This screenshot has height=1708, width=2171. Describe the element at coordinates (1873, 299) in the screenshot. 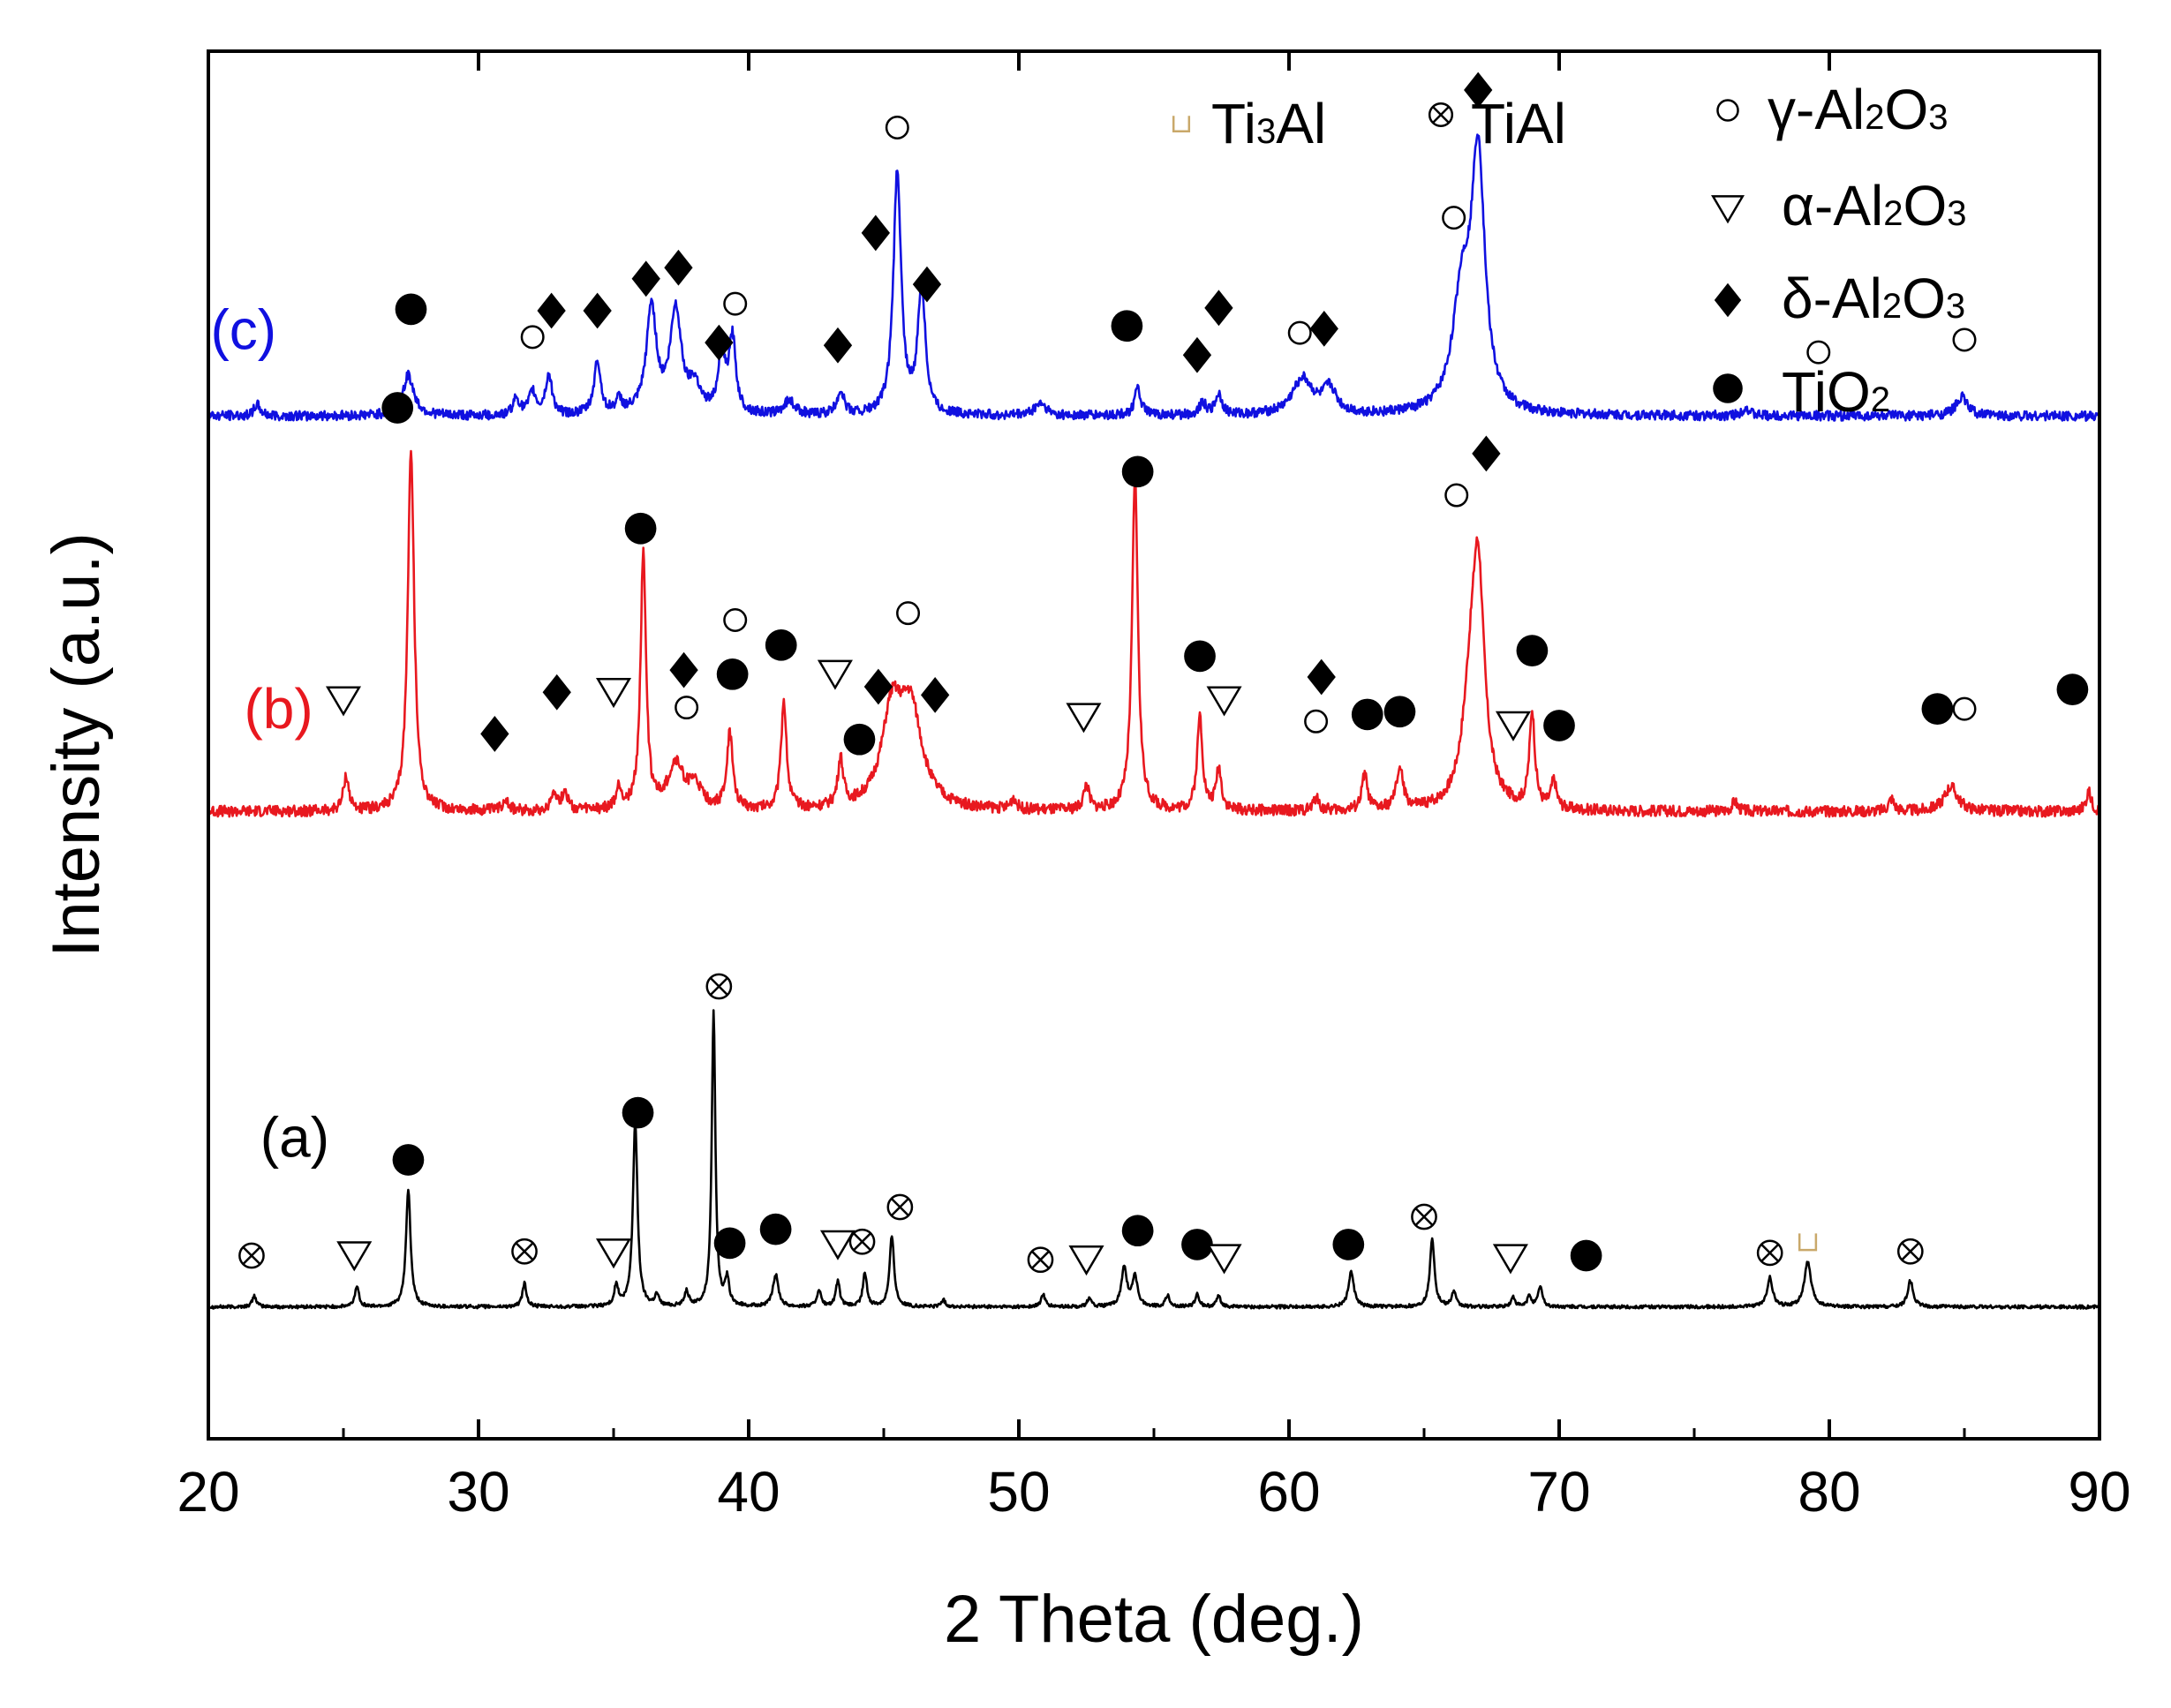

I see `legend-label-4: δ-Al2O3` at that location.